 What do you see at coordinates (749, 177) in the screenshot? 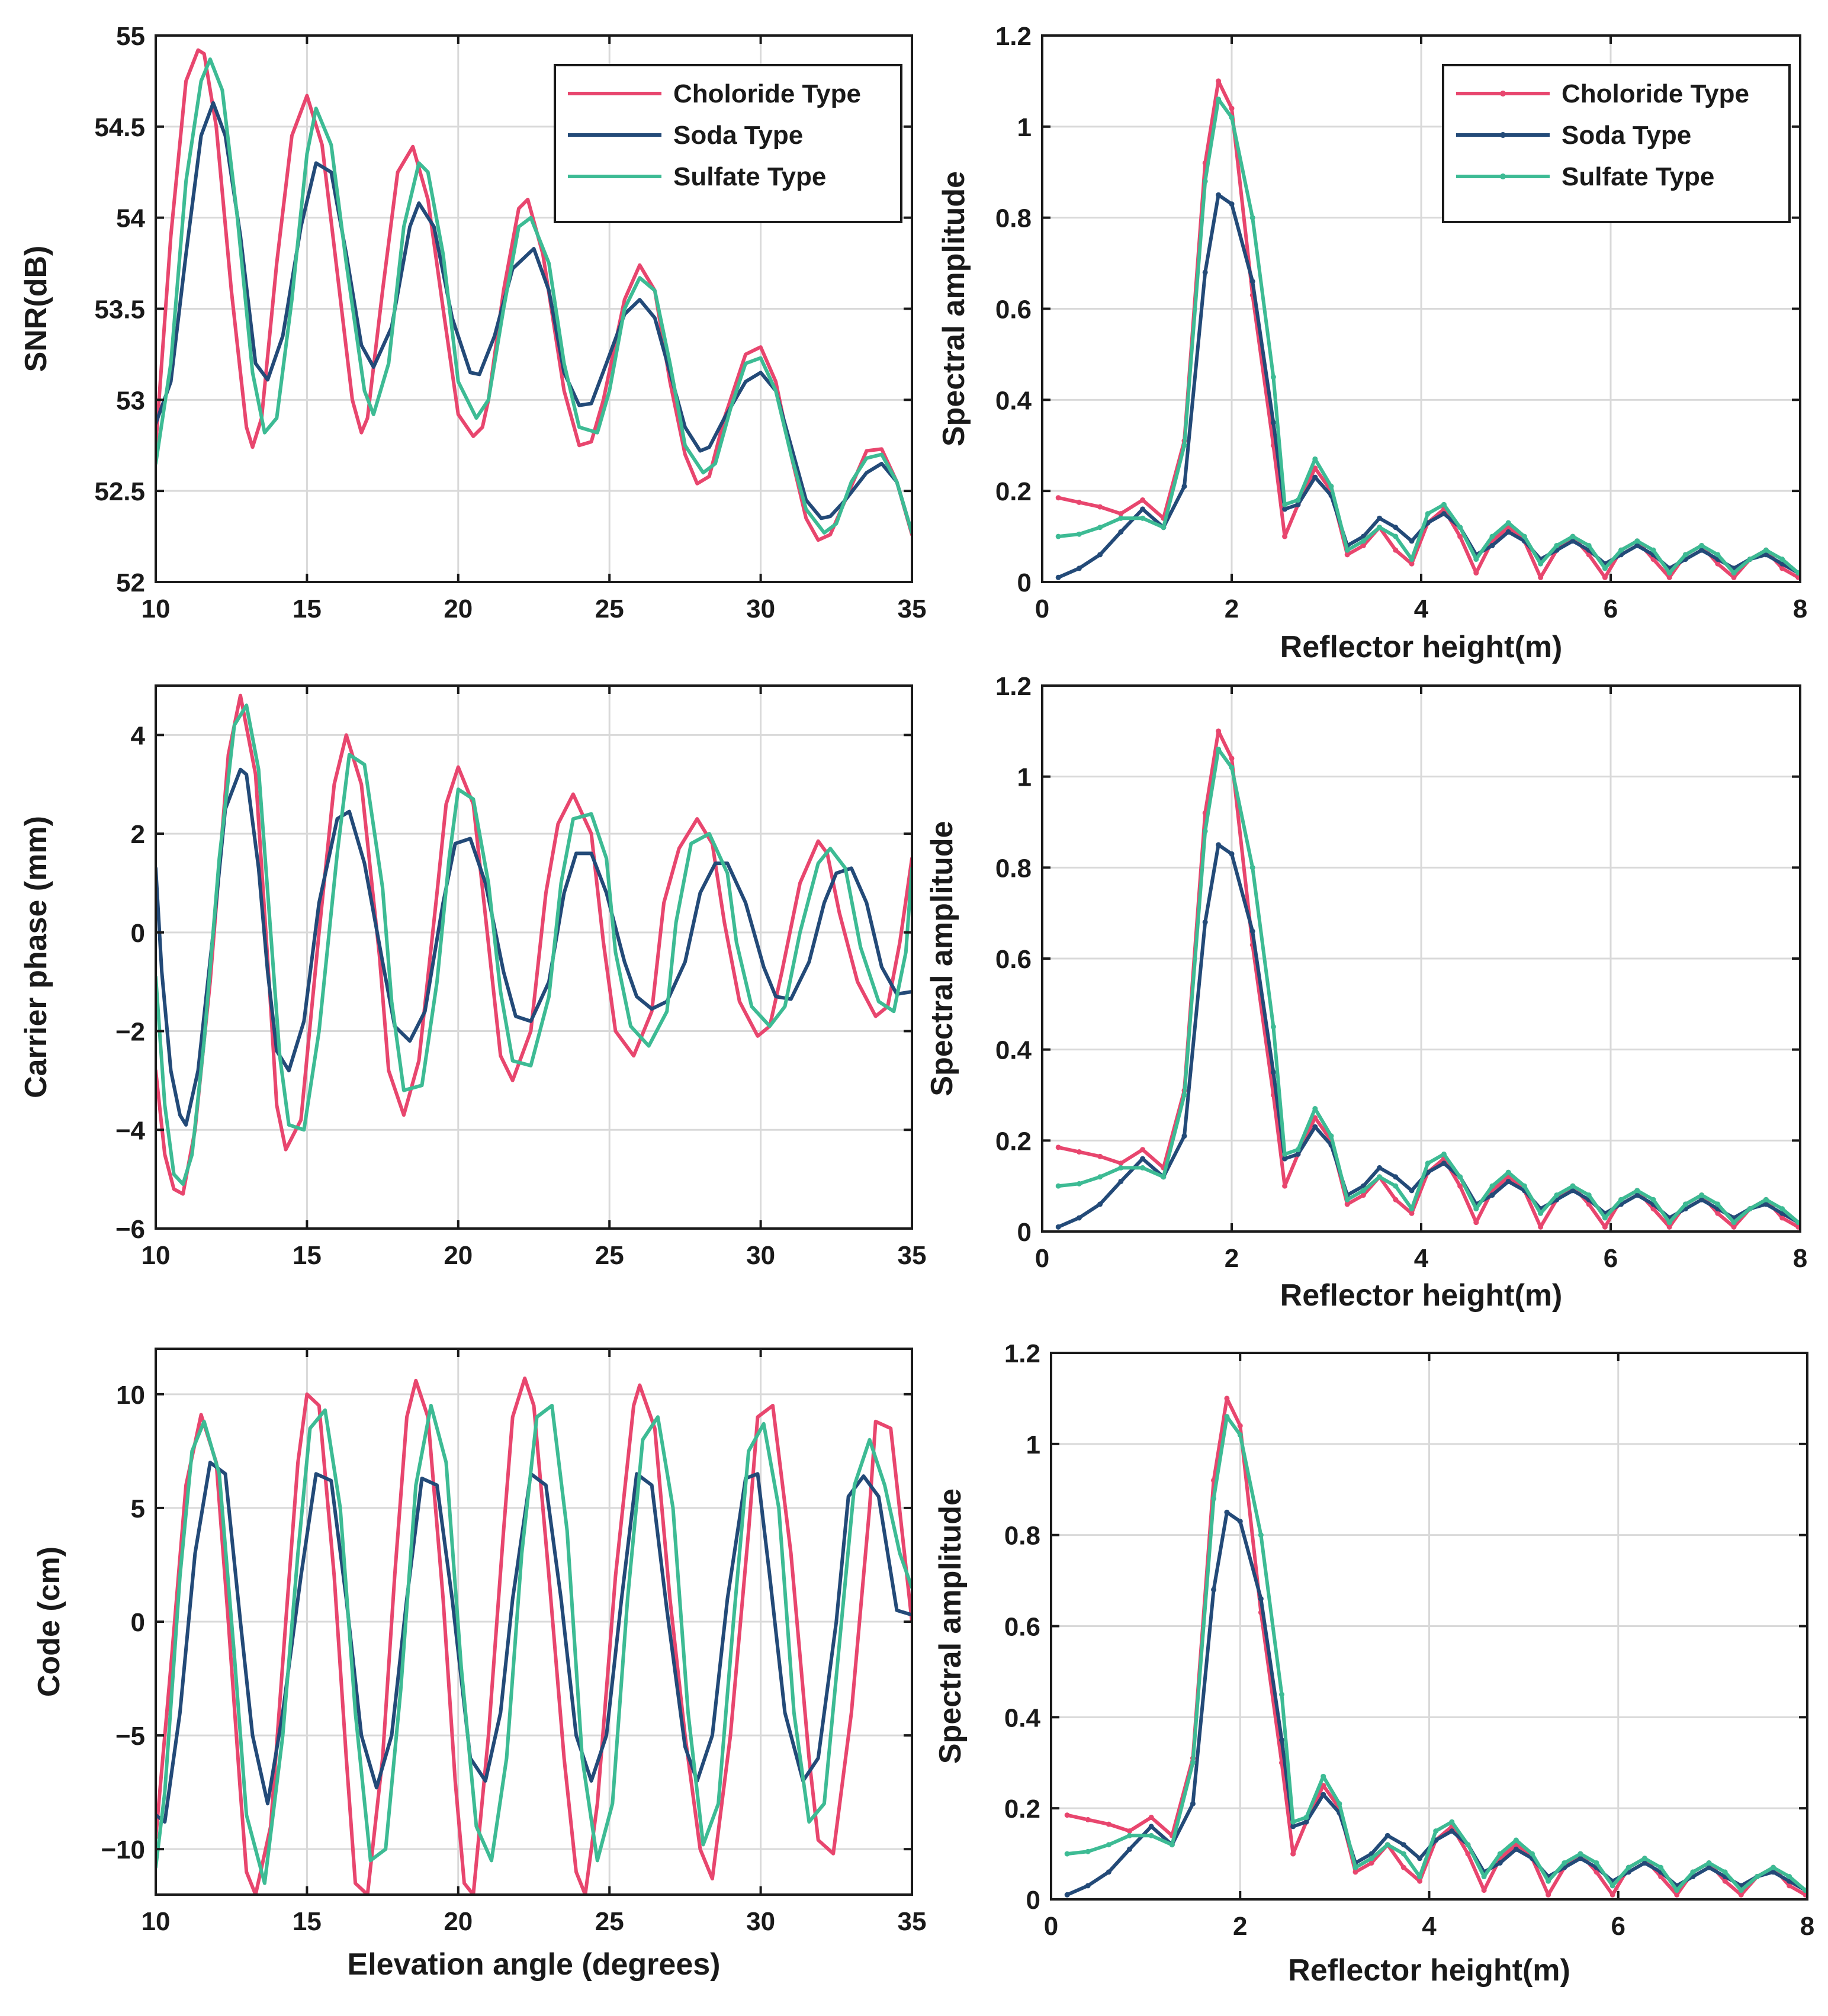
I see `legend-label: Sulfate Type` at bounding box center [749, 177].